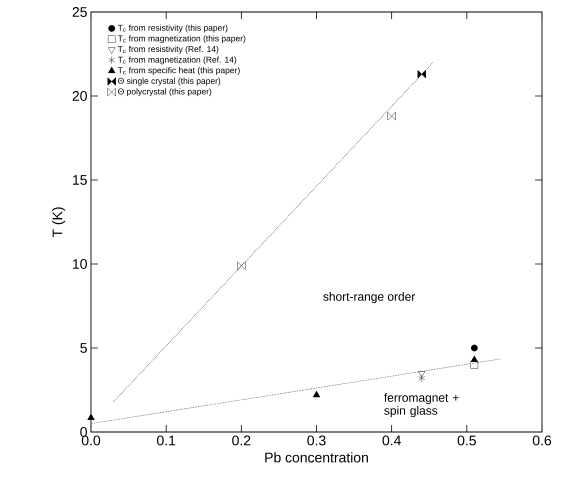  I want to click on x-tick-label: 0.5, so click(467, 441).